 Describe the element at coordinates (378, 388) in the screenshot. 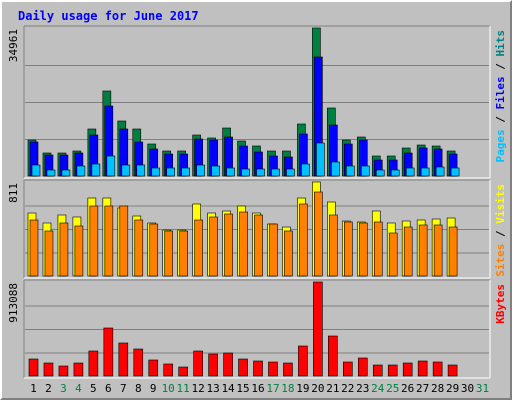

I see `x-tick-label: 24` at that location.